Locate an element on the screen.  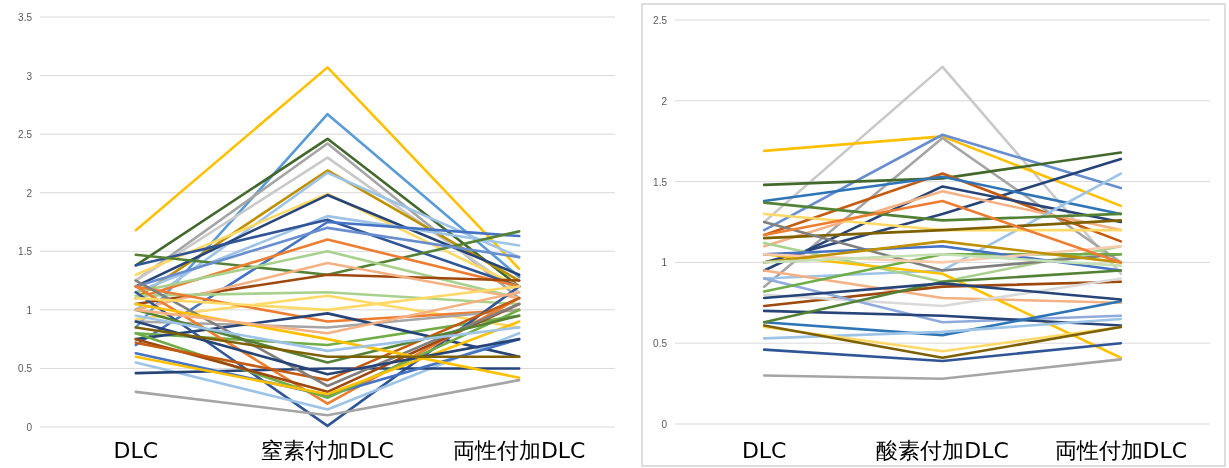
y-tick-label: 3.5 is located at coordinates (25, 17).